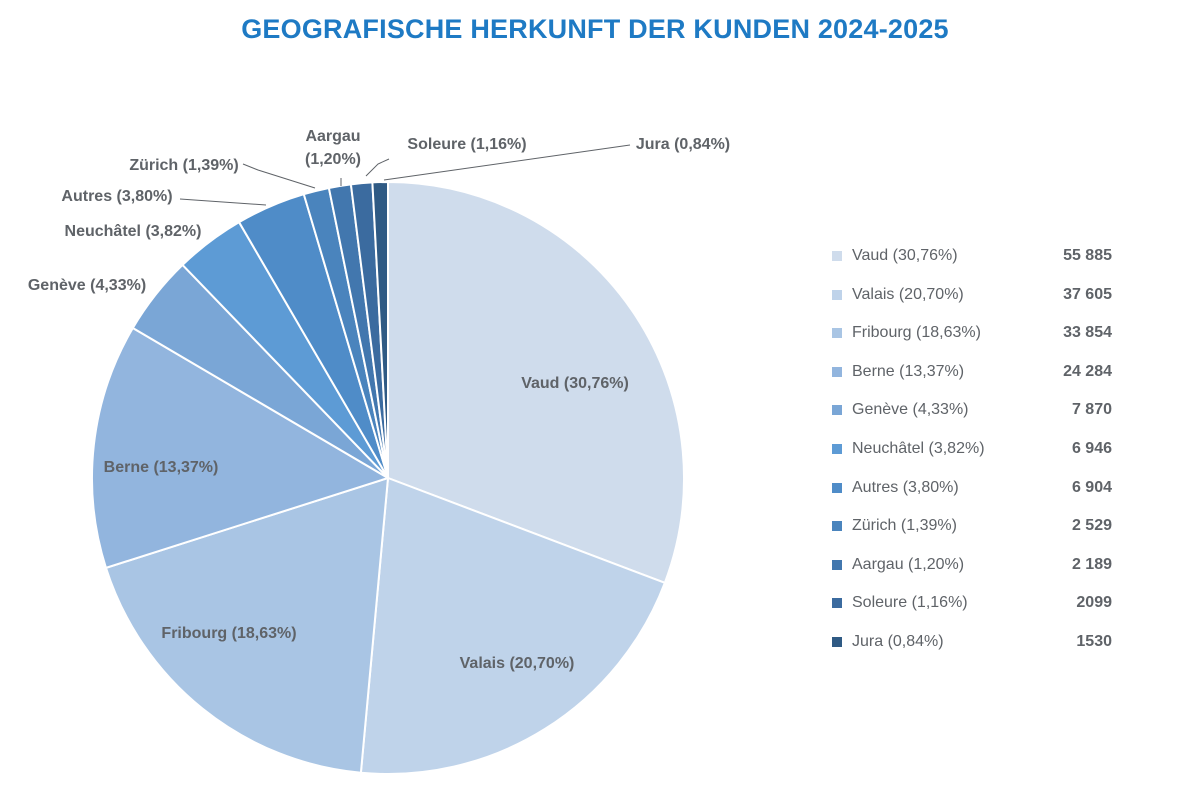 The image size is (1200, 801). I want to click on slice-label-8: Aargau (1,20%), so click(333, 148).